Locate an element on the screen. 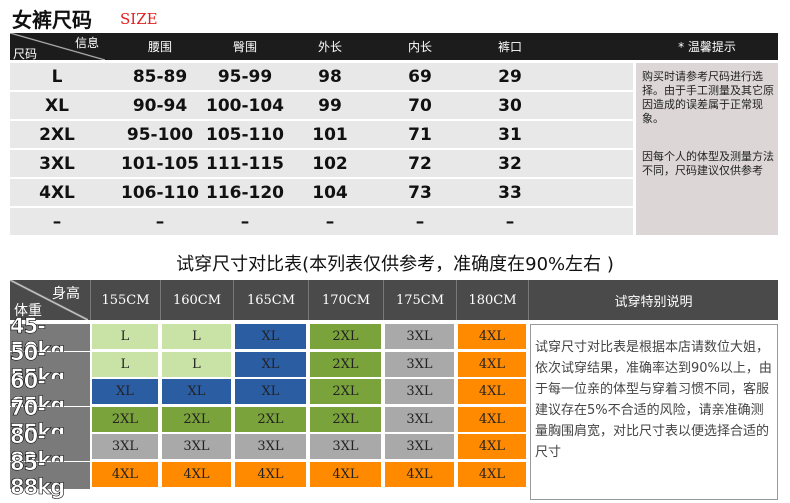  corner-top: 身高 is located at coordinates (66, 294).